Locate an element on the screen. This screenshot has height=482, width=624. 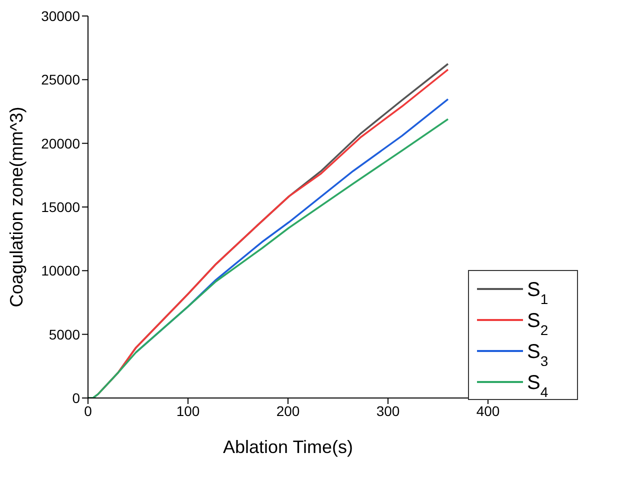
y-axis-title: Coagulation zone(mm^3) is located at coordinates (16, 207).